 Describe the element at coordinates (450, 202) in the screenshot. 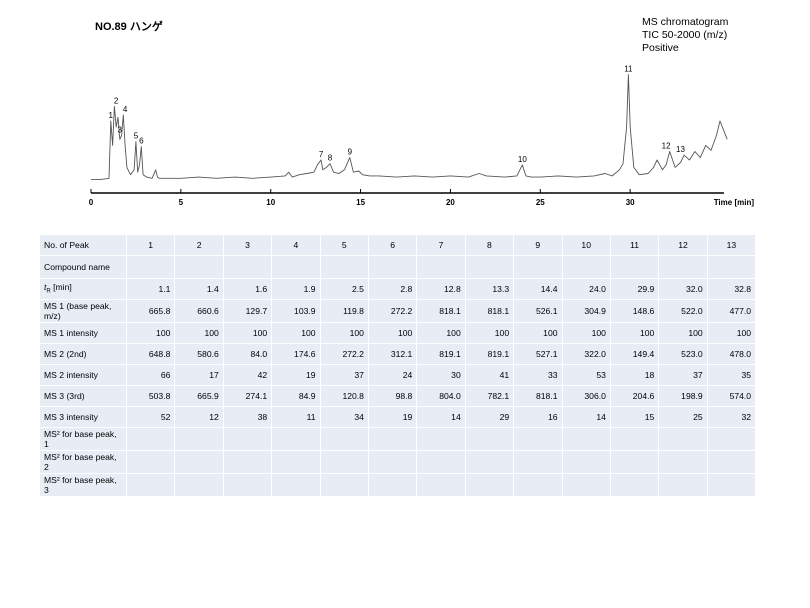

I see `x-tick-label: 20` at that location.